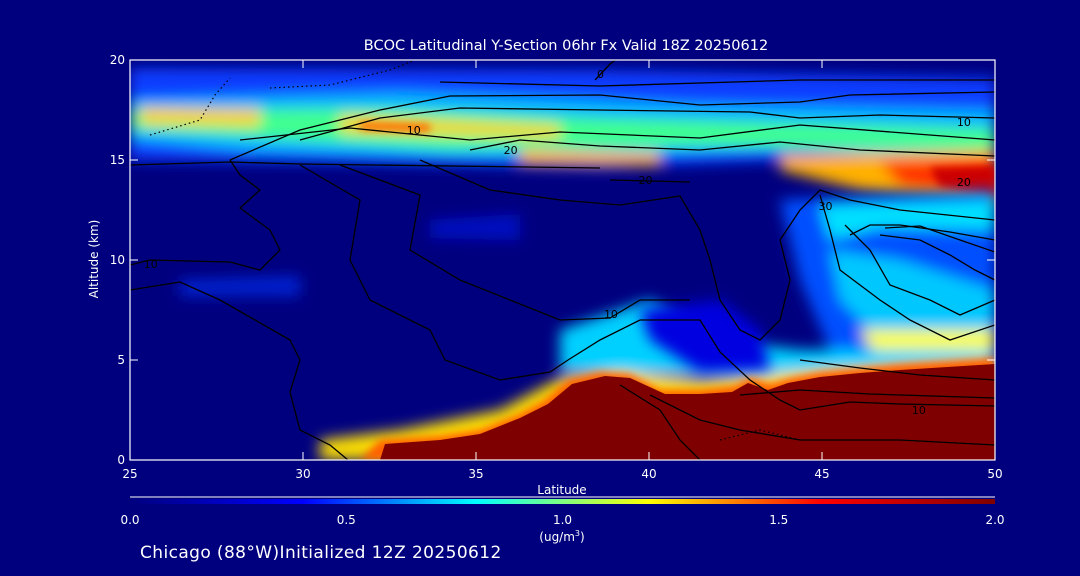 The width and height of the screenshot is (1080, 576). What do you see at coordinates (129, 474) in the screenshot?
I see `x-tick-label: 25` at bounding box center [129, 474].